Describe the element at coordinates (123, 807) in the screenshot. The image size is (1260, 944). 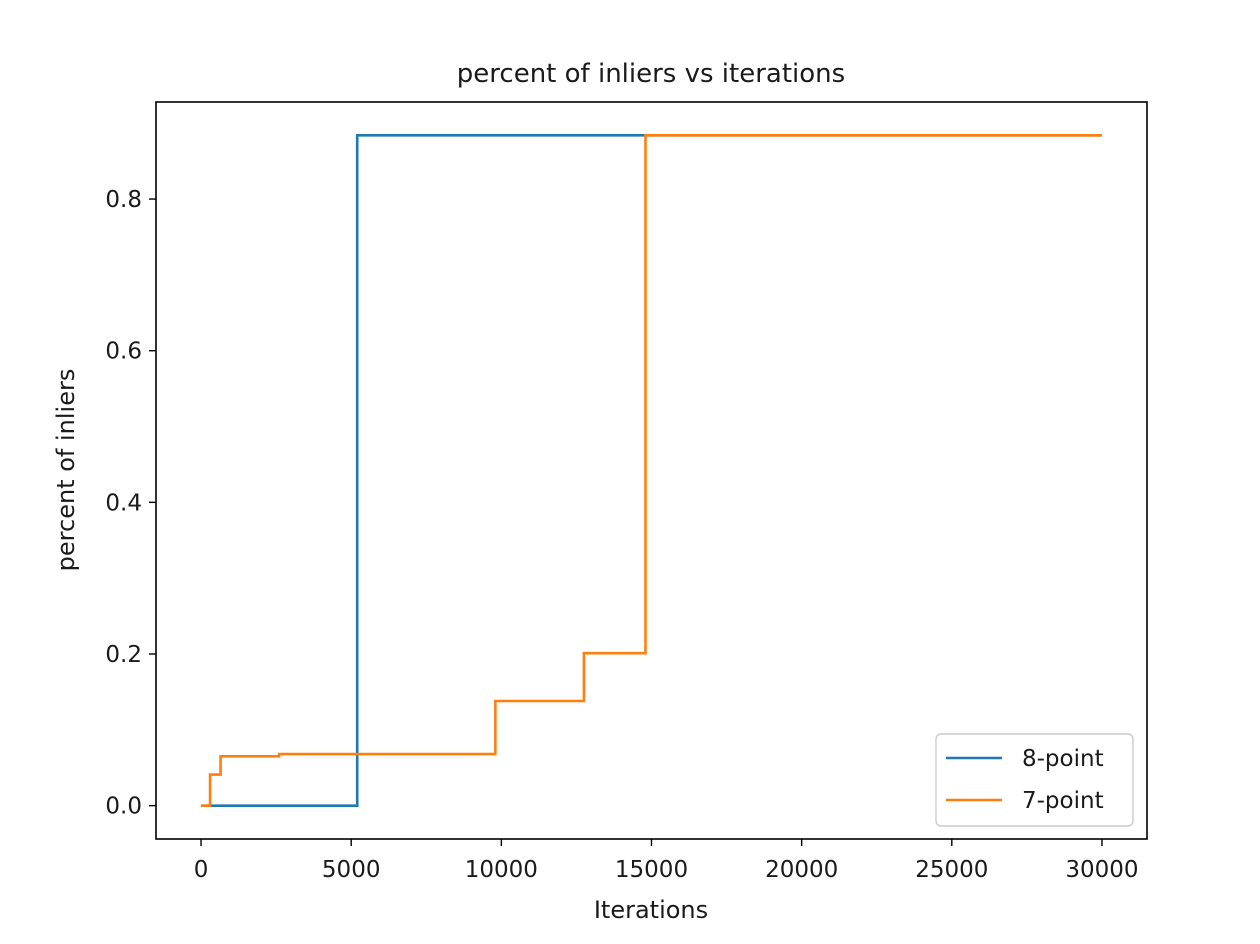
I see `y-tick-label: 0.0` at that location.